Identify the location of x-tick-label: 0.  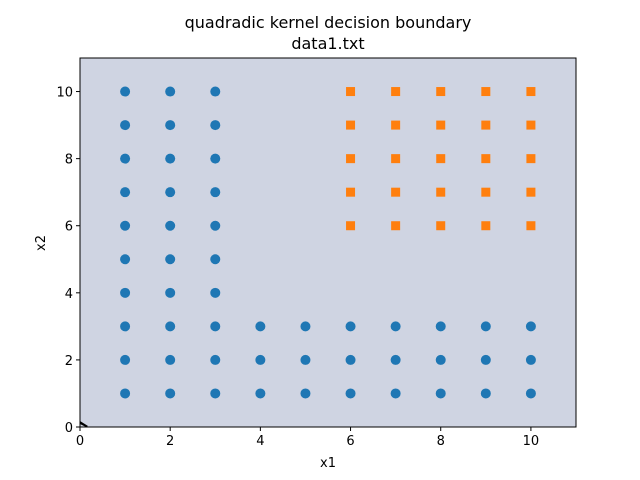
(80, 441).